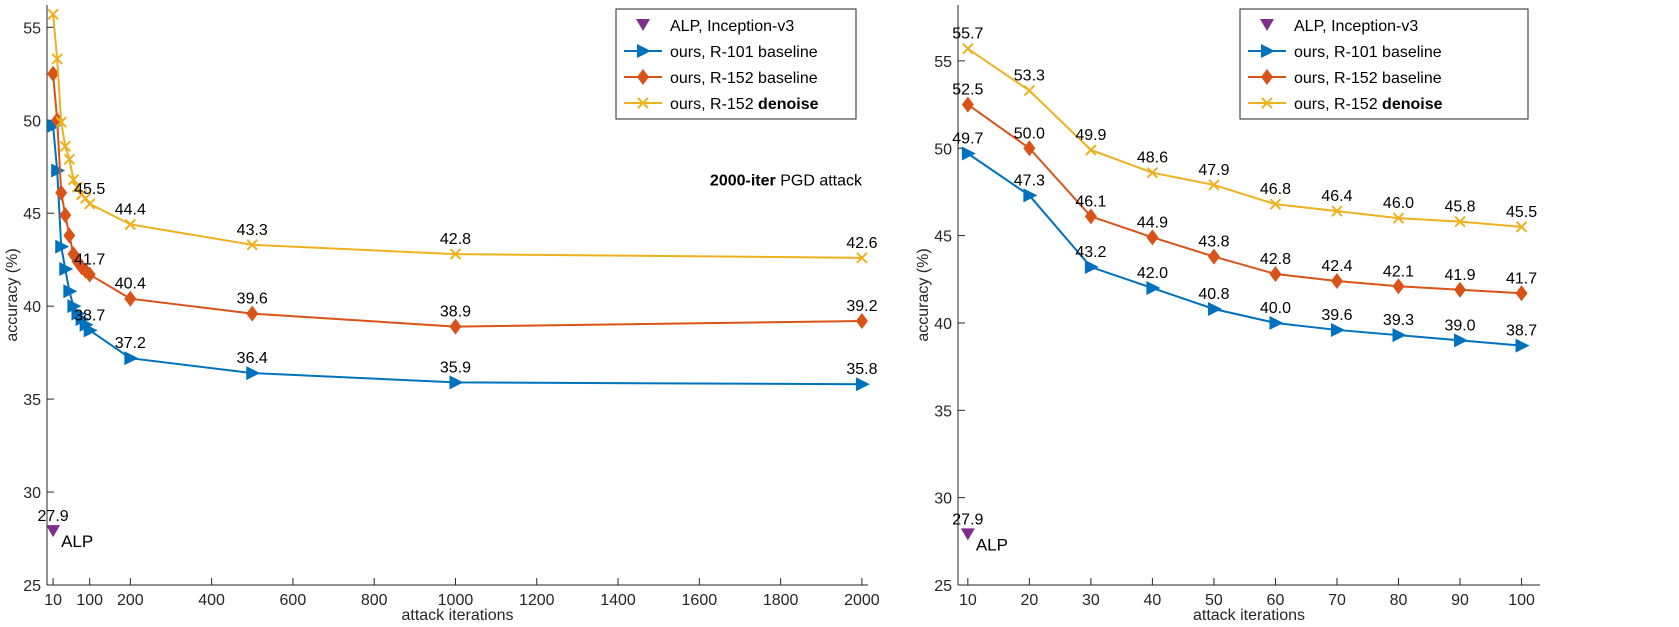 The image size is (1679, 627). I want to click on data-label-r152: 44.9, so click(1152, 222).